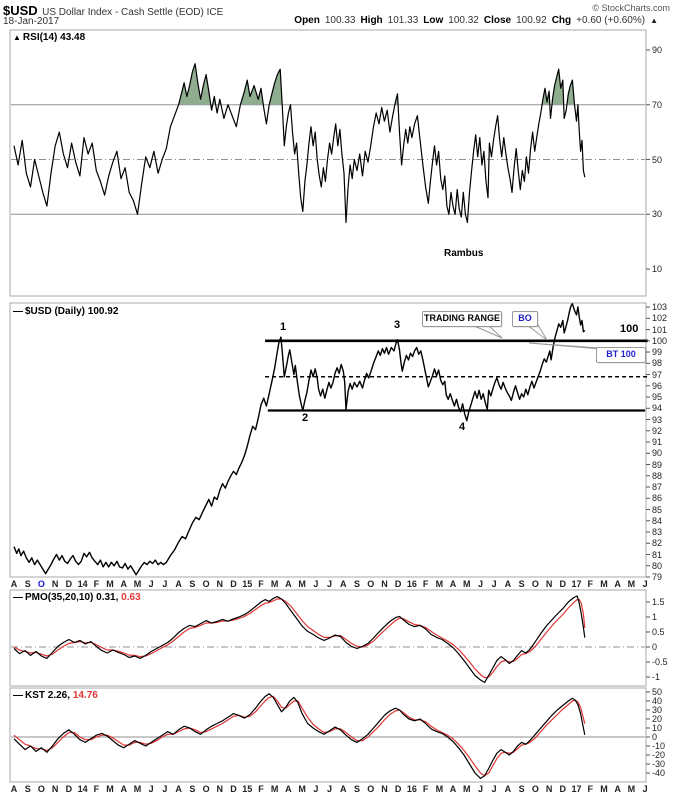 This screenshot has height=800, width=674. I want to click on price-y-tick-label: 82, so click(657, 543).